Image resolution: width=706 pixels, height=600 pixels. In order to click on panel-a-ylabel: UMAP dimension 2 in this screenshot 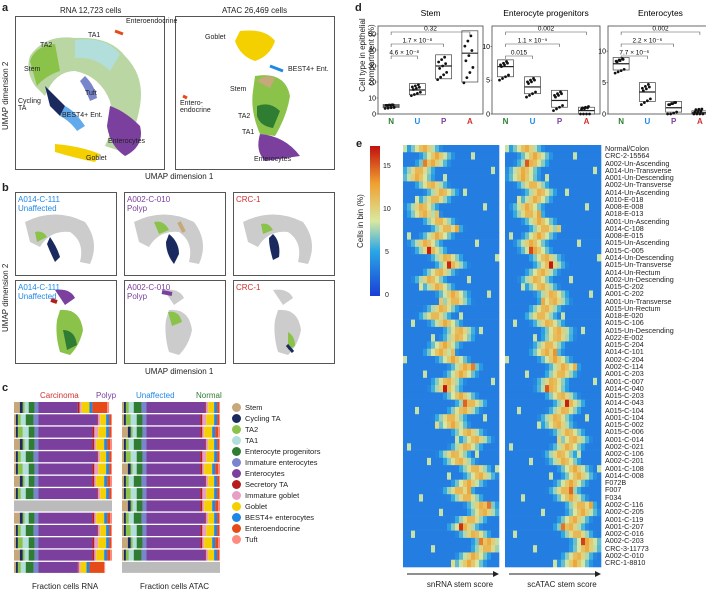, I will do `click(5, 95)`.